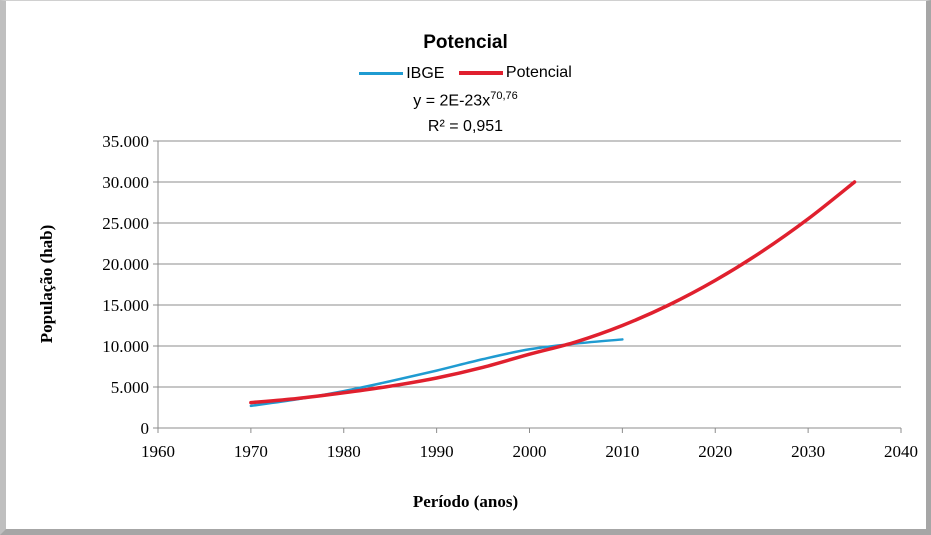  What do you see at coordinates (465, 42) in the screenshot?
I see `chart-title: Potencial` at bounding box center [465, 42].